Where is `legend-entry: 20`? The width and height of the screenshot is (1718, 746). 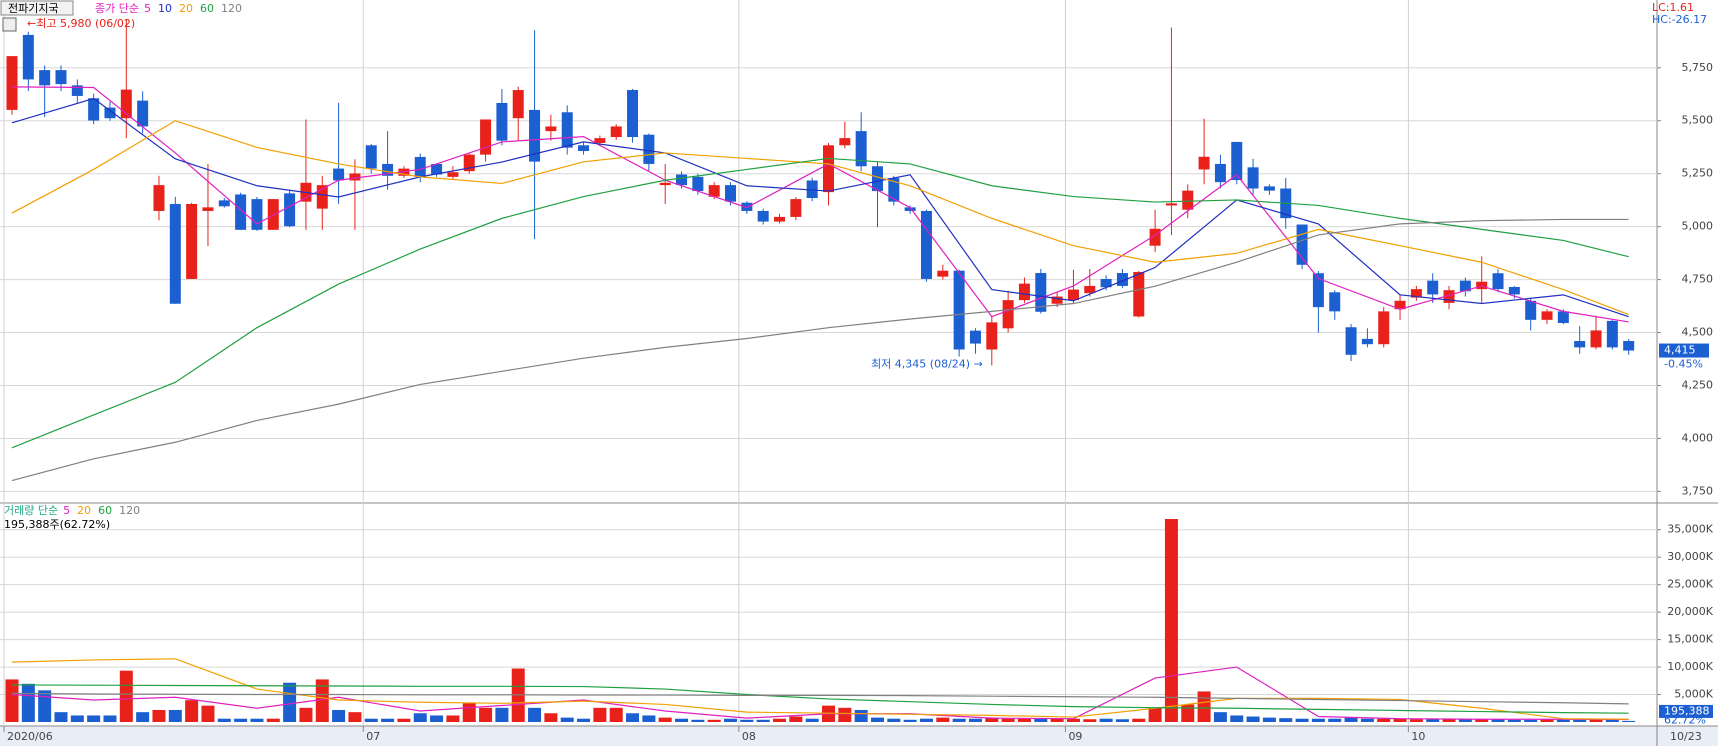
legend-entry: 20 is located at coordinates (186, 8).